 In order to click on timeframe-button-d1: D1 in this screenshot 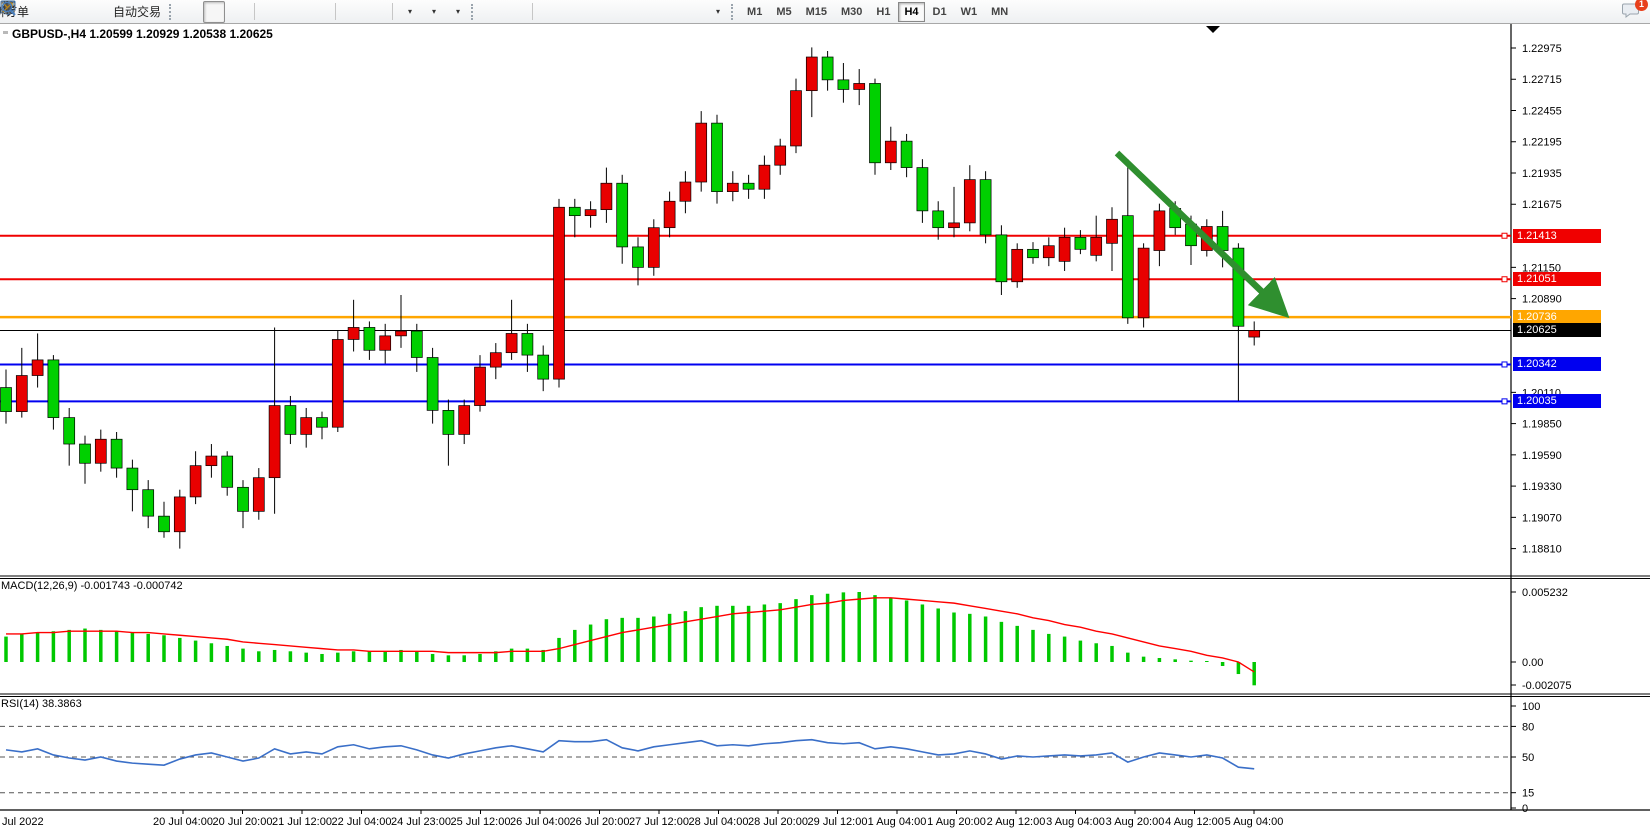, I will do `click(939, 11)`.